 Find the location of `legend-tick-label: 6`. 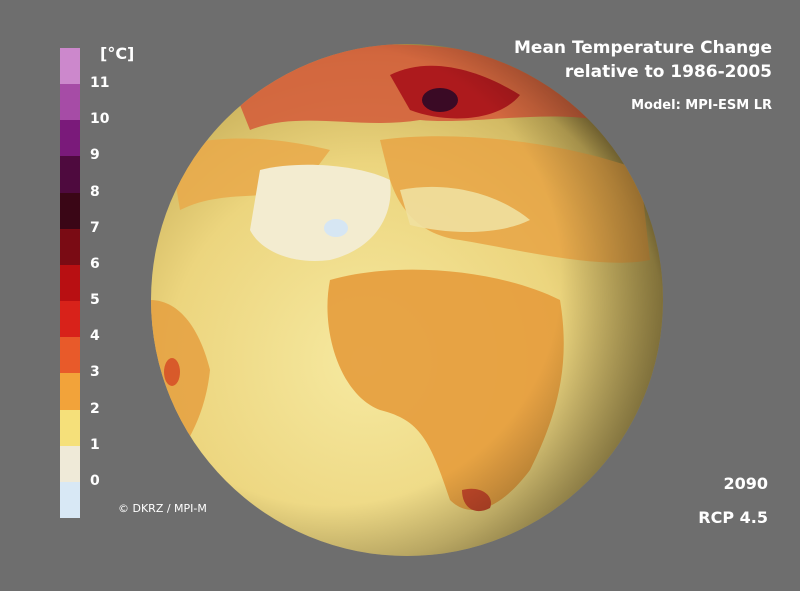

legend-tick-label: 6 is located at coordinates (95, 263).